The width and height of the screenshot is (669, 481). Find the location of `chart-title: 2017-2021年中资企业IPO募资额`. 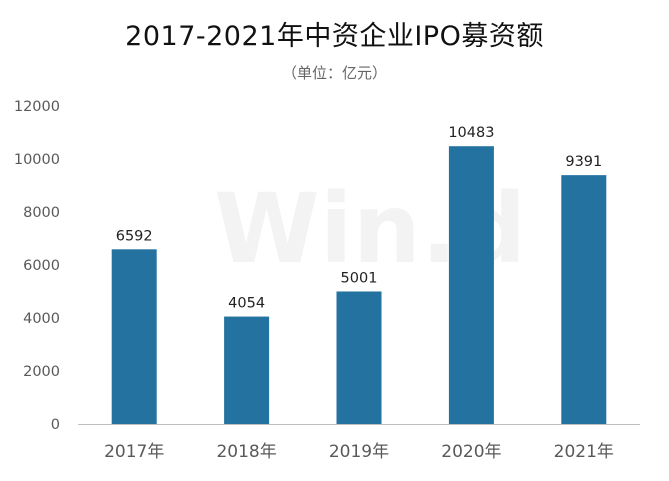

chart-title: 2017-2021年中资企业IPO募资额 is located at coordinates (334, 36).